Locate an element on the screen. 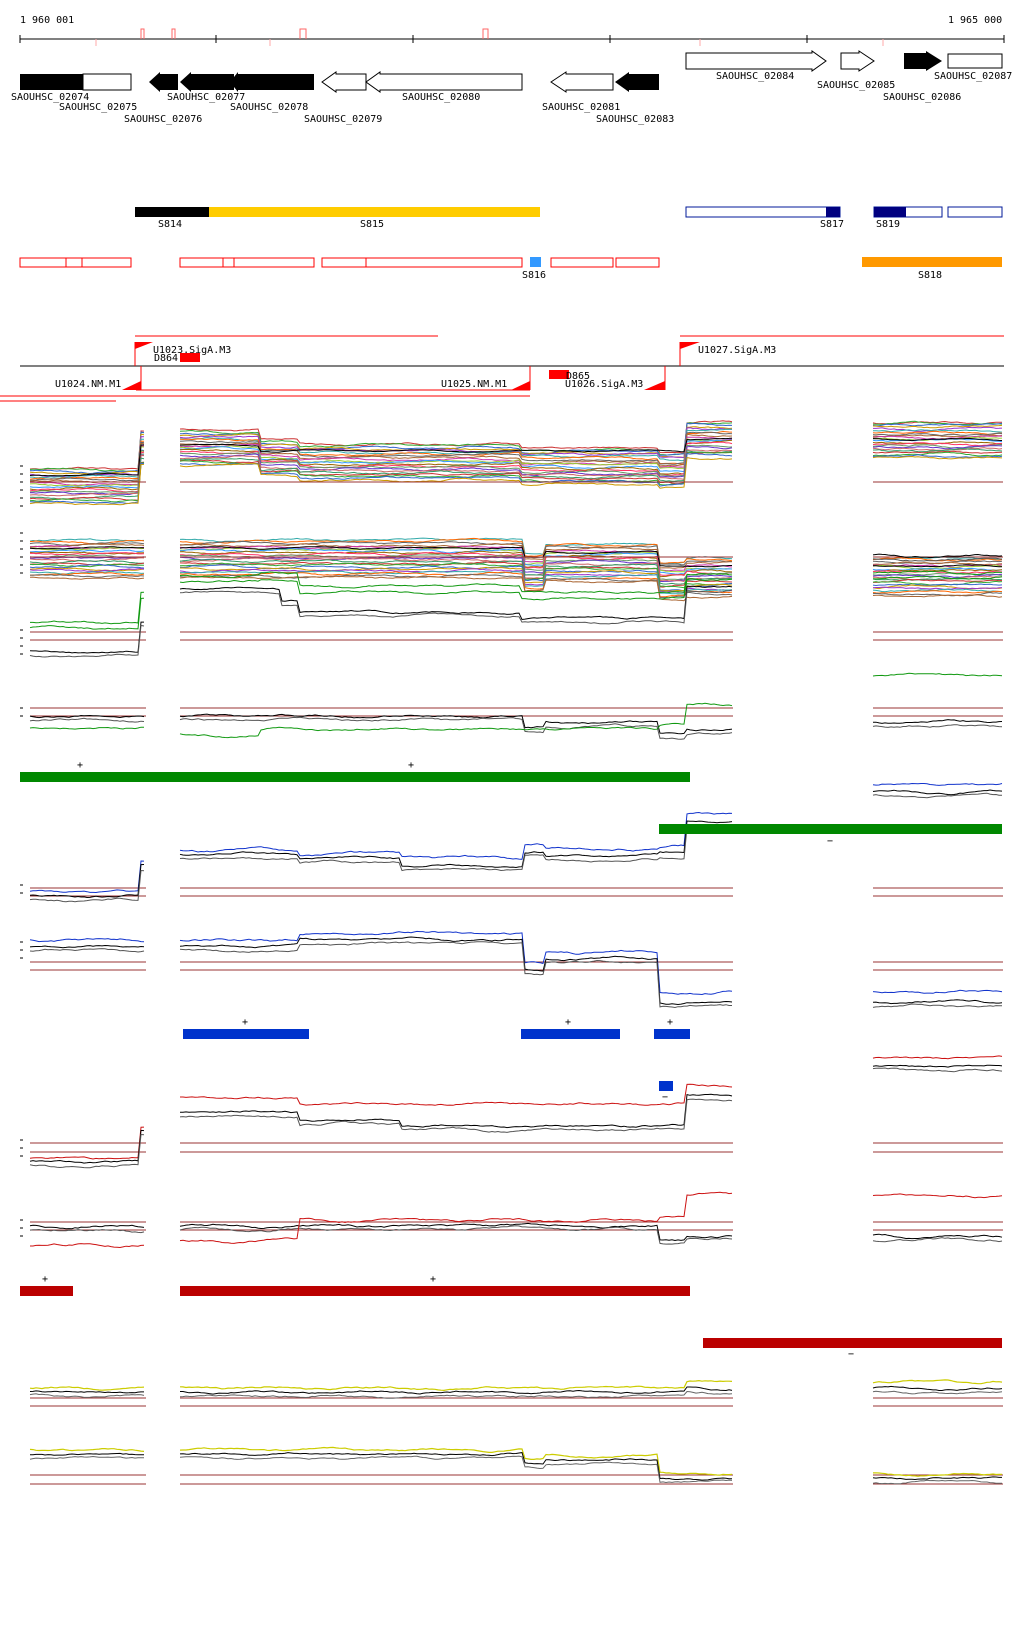 The width and height of the screenshot is (1024, 1640). segment-label-S819: S819 is located at coordinates (888, 224).